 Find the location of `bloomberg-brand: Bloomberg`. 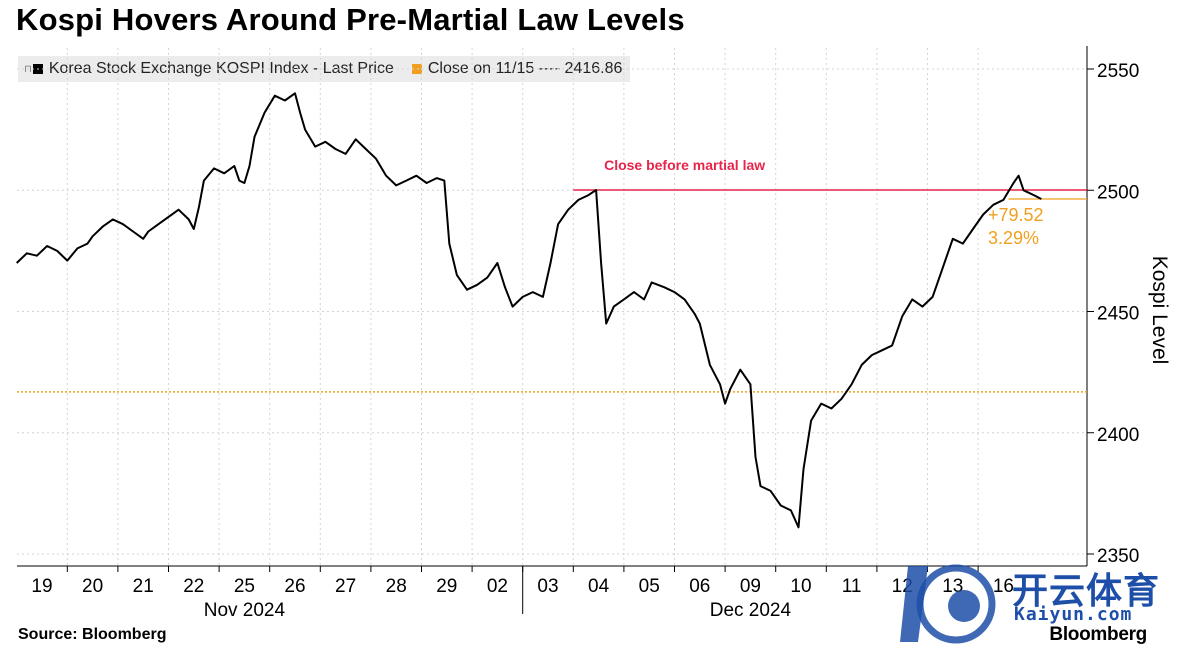

bloomberg-brand: Bloomberg is located at coordinates (1098, 634).